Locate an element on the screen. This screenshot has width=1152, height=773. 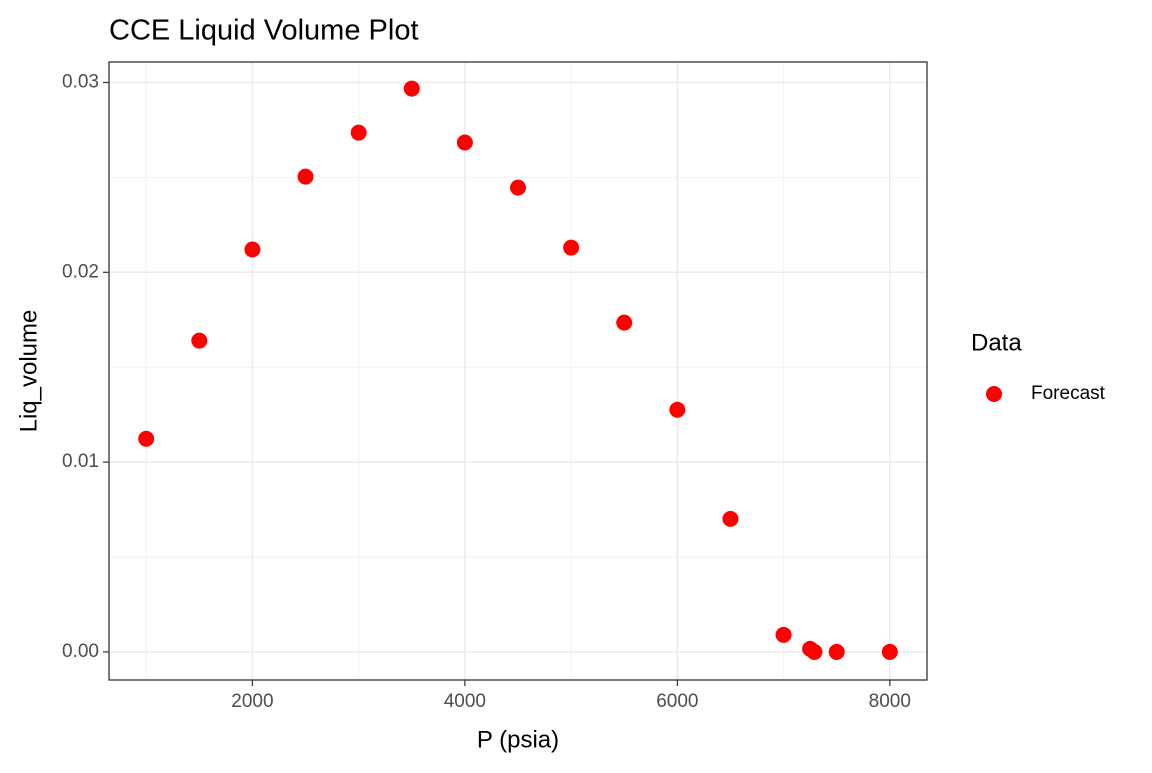
y-tick-label: 0.03 is located at coordinates (80, 82).